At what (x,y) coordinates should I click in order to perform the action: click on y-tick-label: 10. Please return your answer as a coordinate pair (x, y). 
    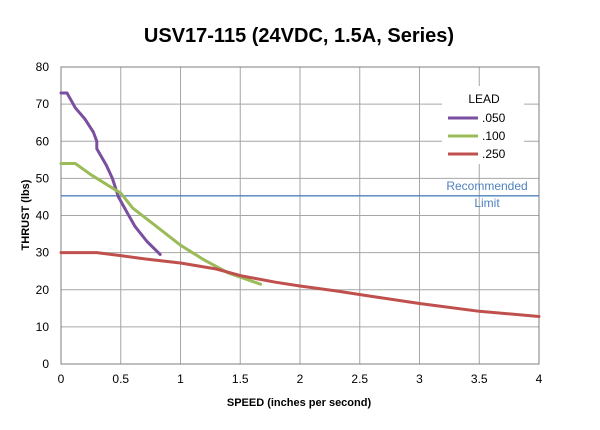
    Looking at the image, I should click on (43, 327).